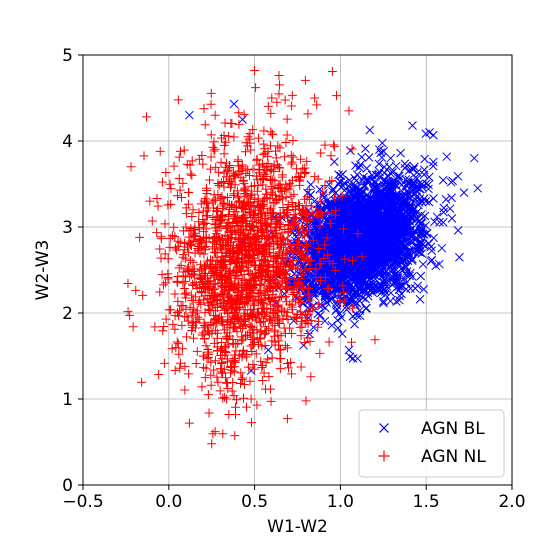  Describe the element at coordinates (67, 56) in the screenshot. I see `y-tick-label: 5` at that location.